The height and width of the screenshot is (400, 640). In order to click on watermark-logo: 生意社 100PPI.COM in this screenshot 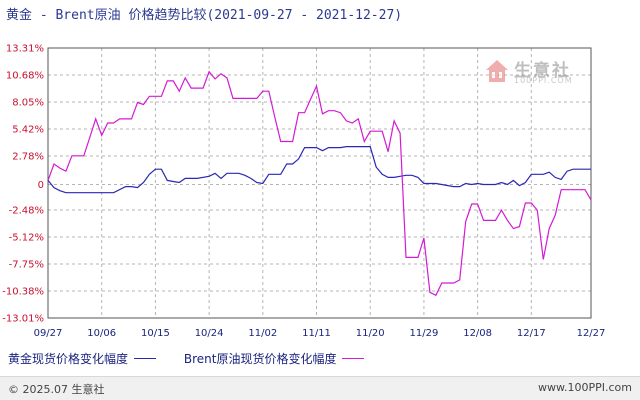, I will do `click(532, 72)`.